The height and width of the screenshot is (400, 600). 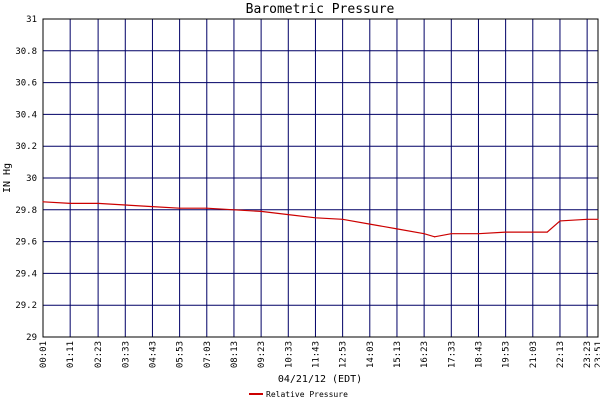 What do you see at coordinates (425, 354) in the screenshot?
I see `x-tick-label: 16:23` at bounding box center [425, 354].